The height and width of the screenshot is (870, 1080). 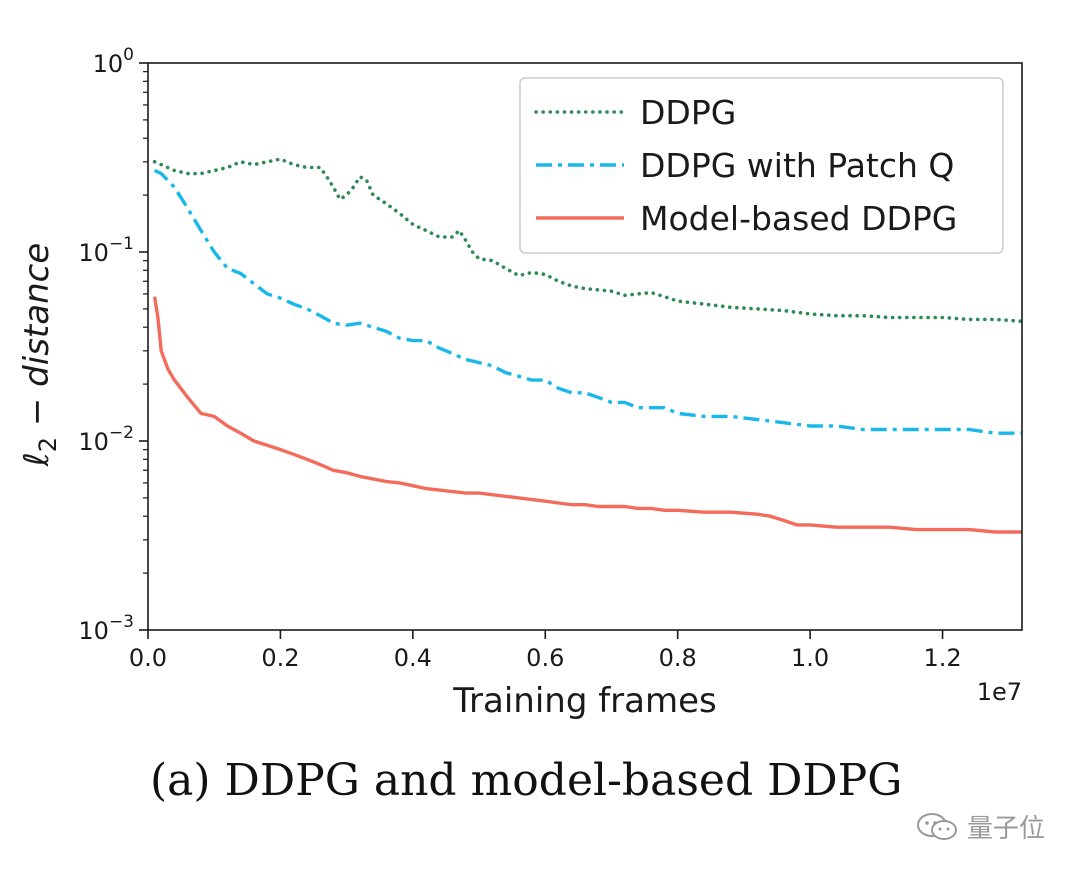 What do you see at coordinates (413, 658) in the screenshot?
I see `x-tick-label: 0.4` at bounding box center [413, 658].